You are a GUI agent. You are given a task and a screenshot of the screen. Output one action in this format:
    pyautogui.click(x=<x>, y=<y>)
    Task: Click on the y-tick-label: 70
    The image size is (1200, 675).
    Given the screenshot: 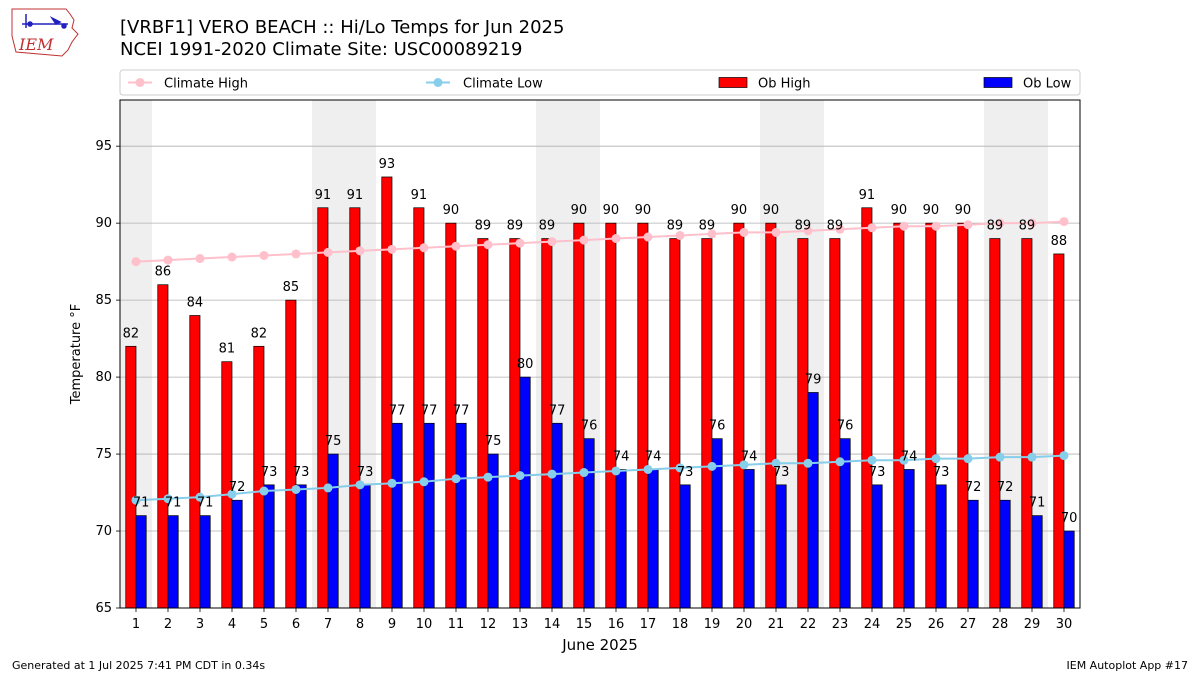 What is the action you would take?
    pyautogui.click(x=103, y=531)
    